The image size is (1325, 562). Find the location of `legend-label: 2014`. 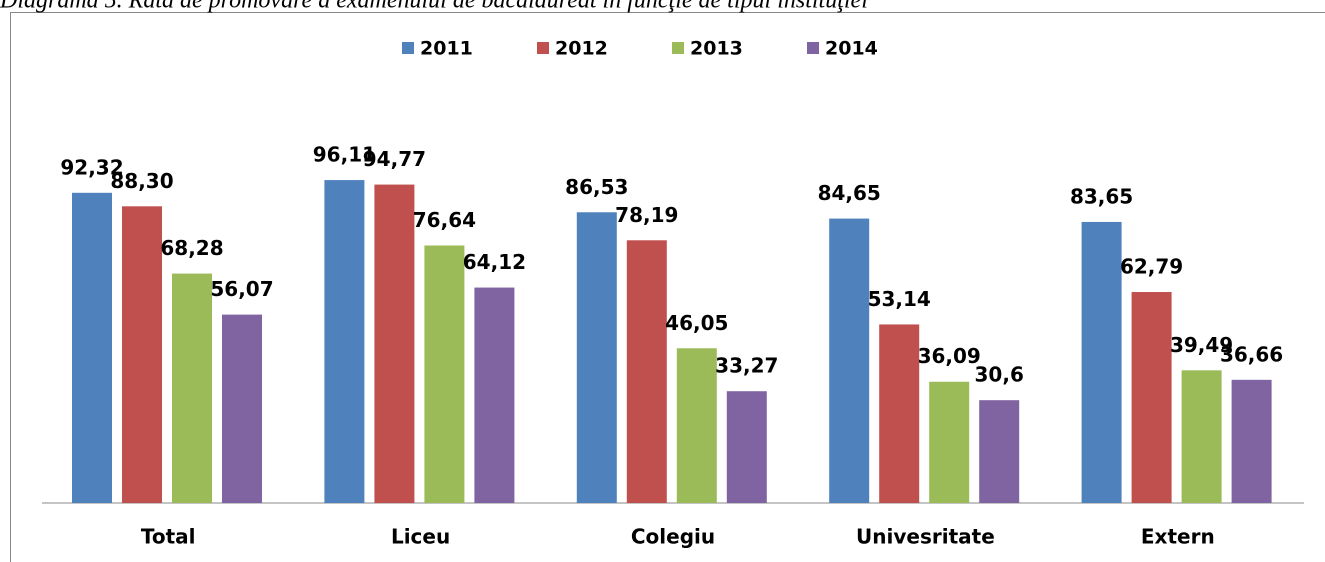

legend-label: 2014 is located at coordinates (851, 49).